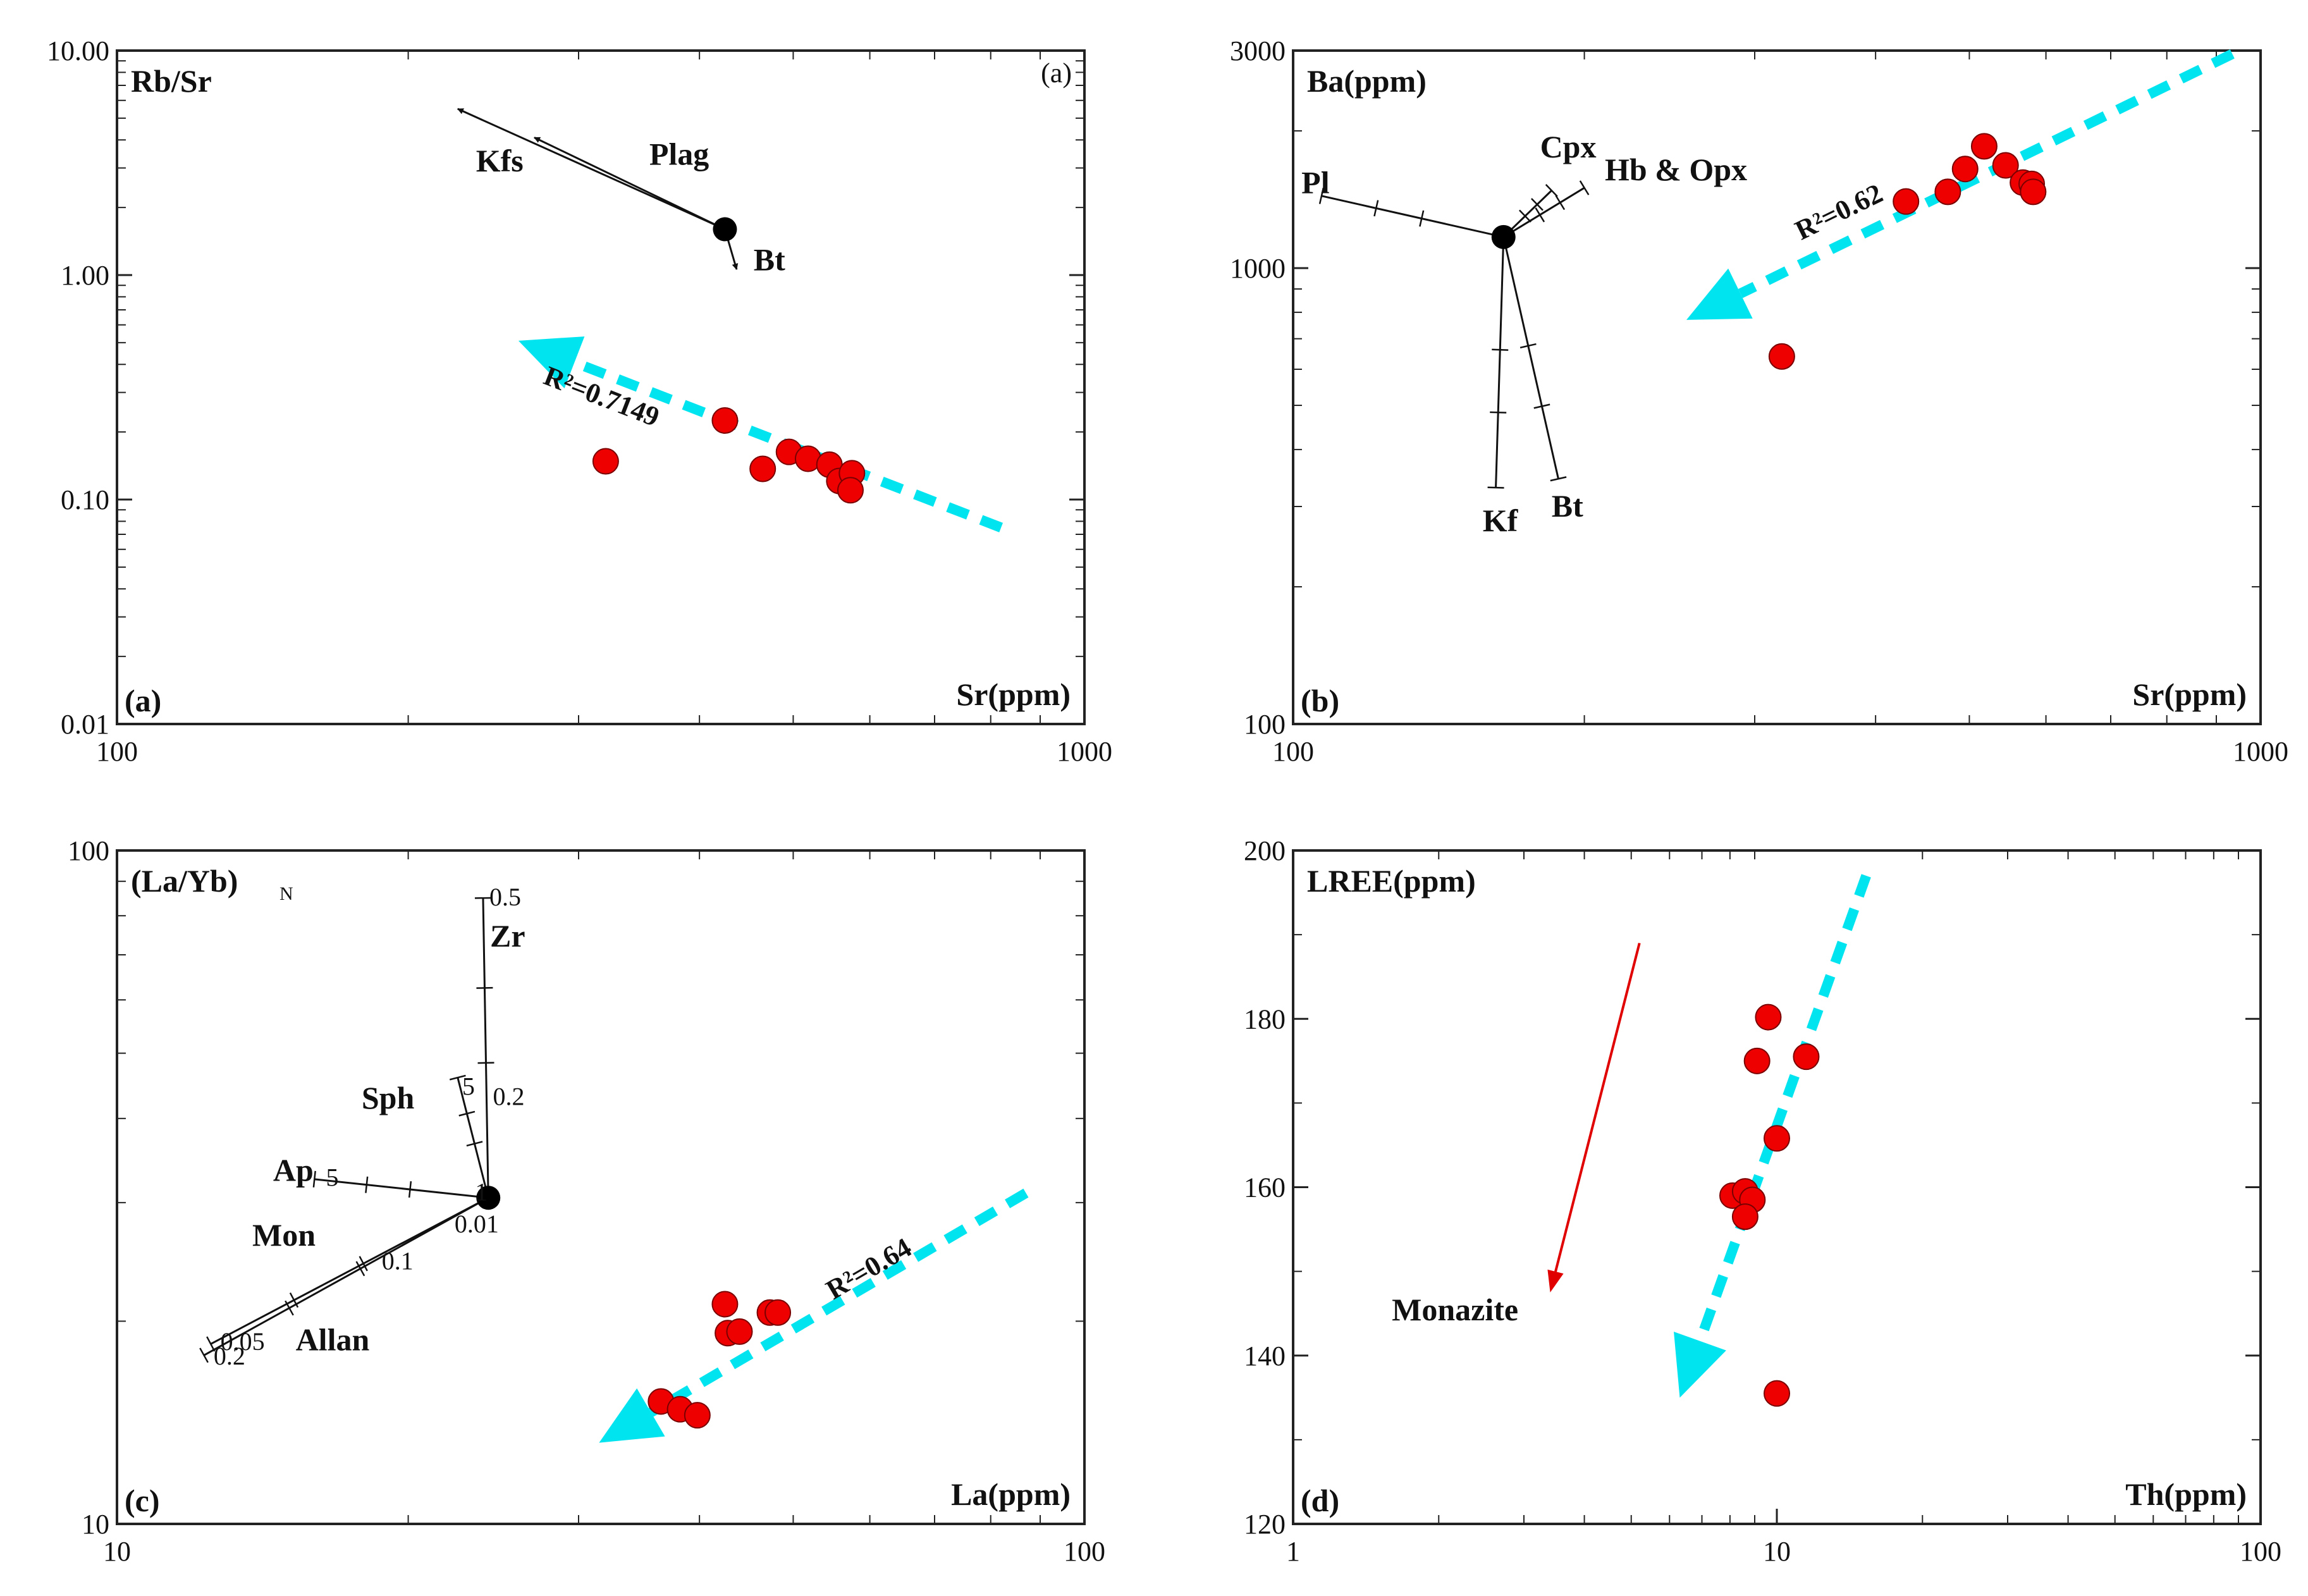  Describe the element at coordinates (1265, 1187) in the screenshot. I see `y-tick-label: 160` at that location.